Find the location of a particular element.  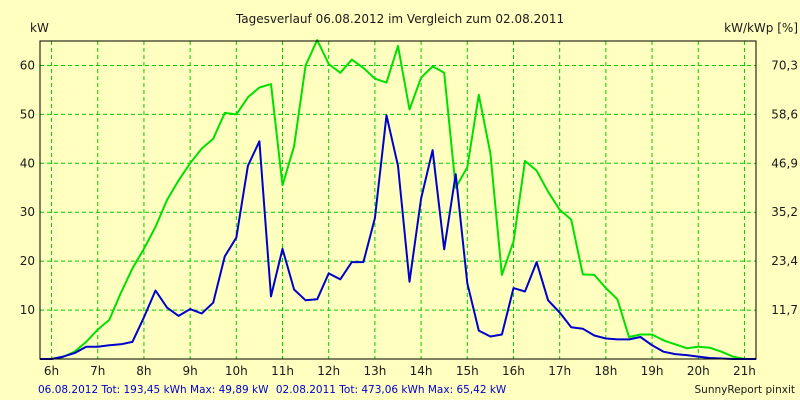

y-tick-label-right: 23,4 is located at coordinates (784, 261).